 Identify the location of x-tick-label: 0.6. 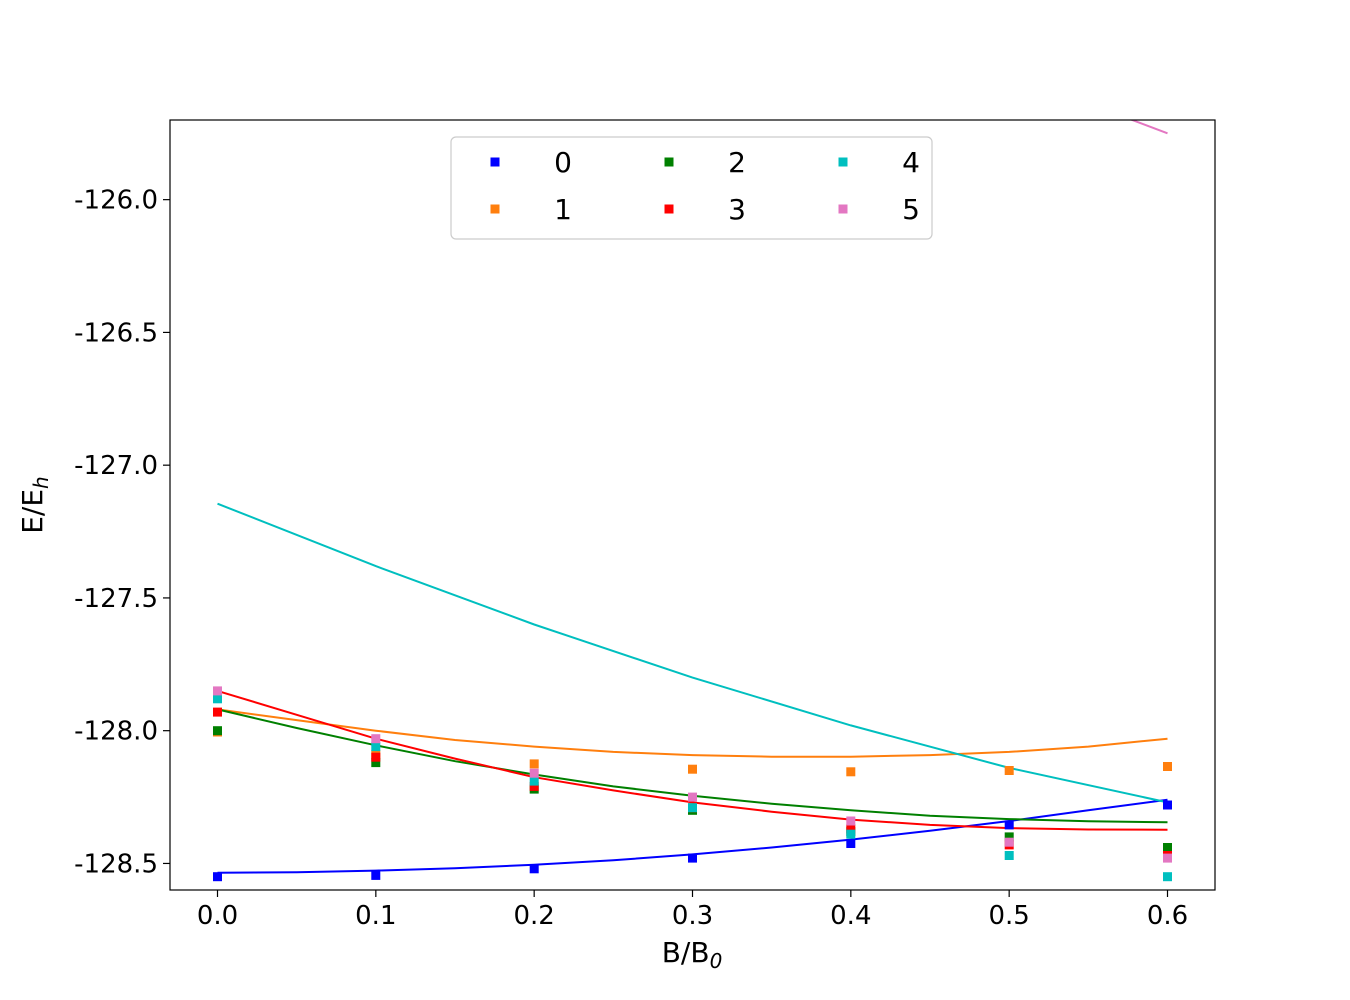
(1167, 916).